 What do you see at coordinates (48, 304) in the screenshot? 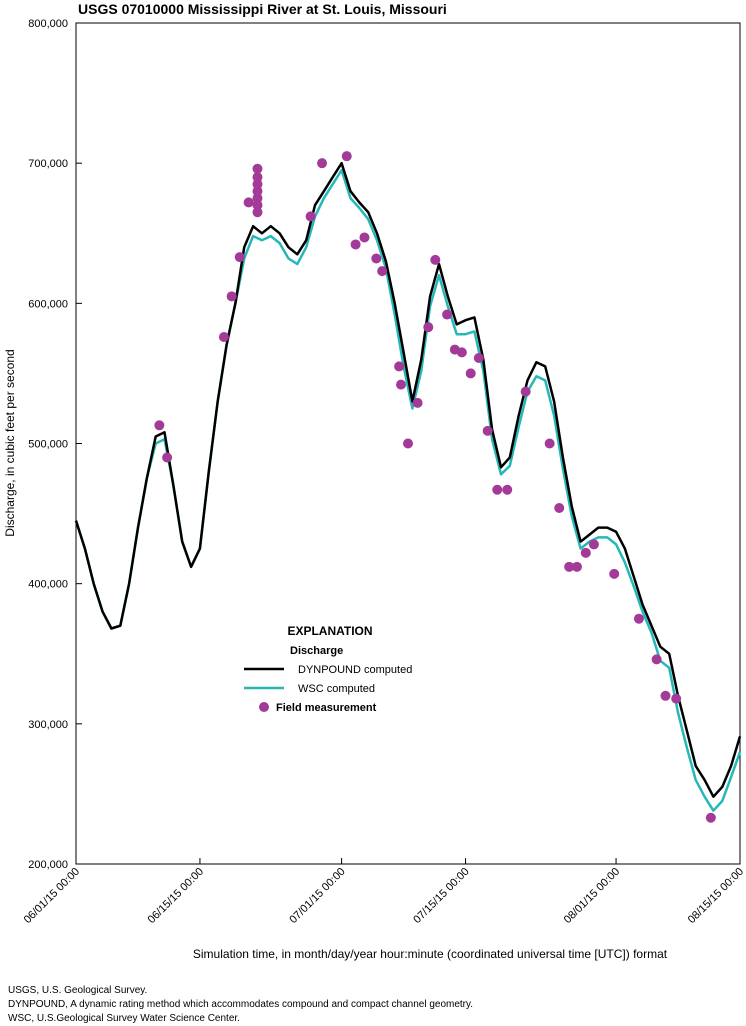
I see `y-tick-label: 600,000` at bounding box center [48, 304].